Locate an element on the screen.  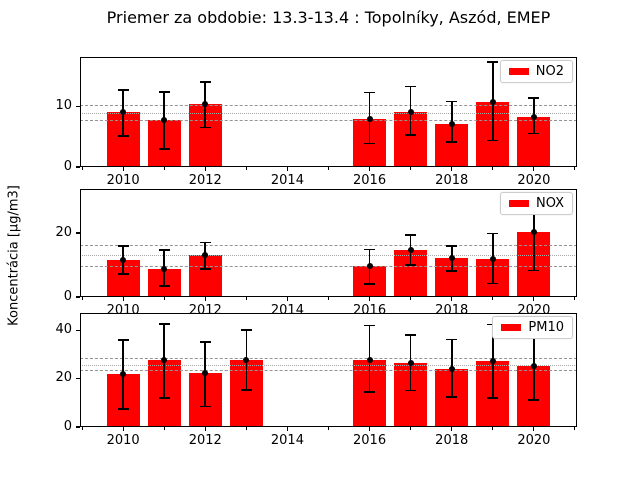
x-minor-tick-2011 is located at coordinates (164, 428).